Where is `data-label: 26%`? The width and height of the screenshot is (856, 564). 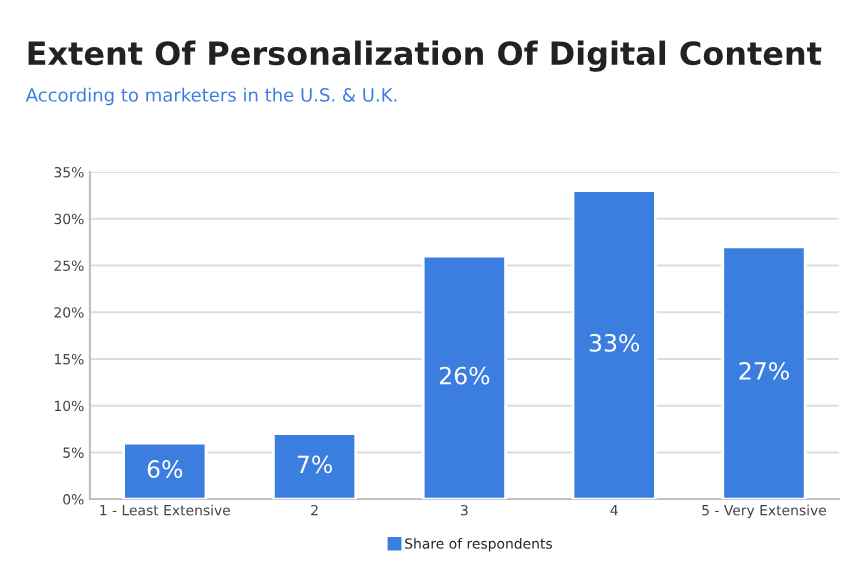 data-label: 26% is located at coordinates (464, 375).